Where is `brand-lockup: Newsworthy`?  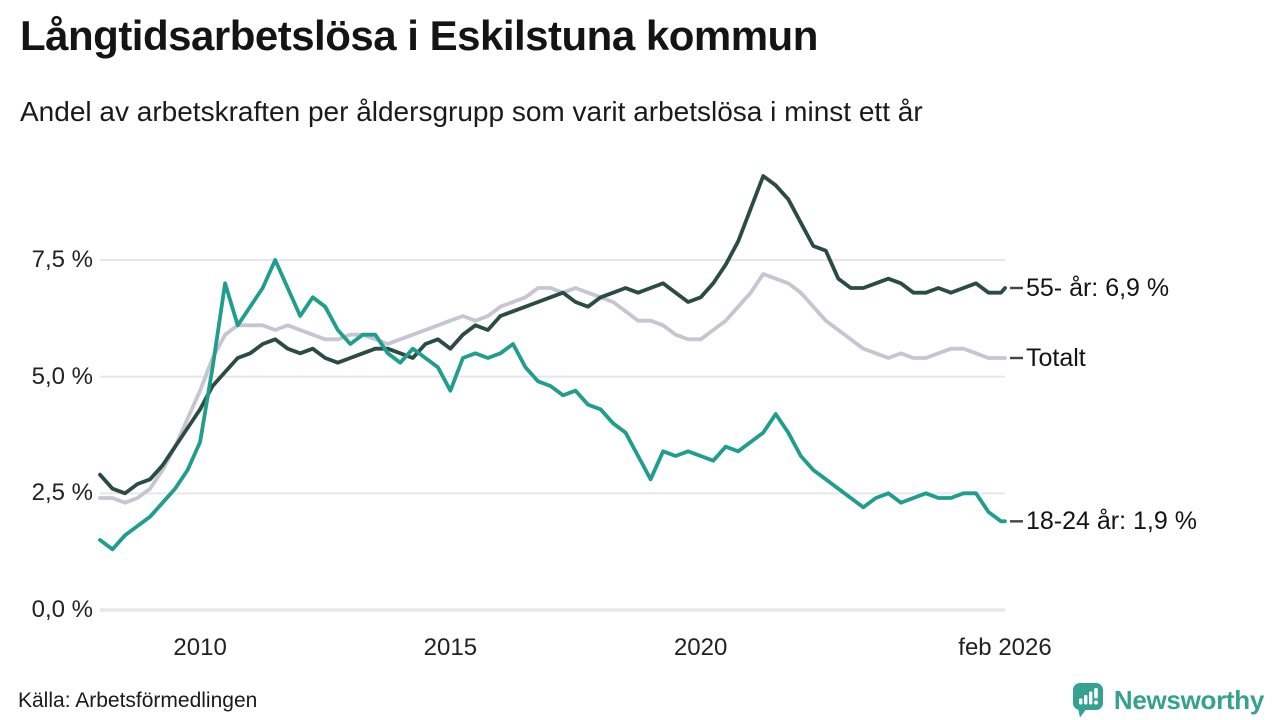 brand-lockup: Newsworthy is located at coordinates (1168, 700).